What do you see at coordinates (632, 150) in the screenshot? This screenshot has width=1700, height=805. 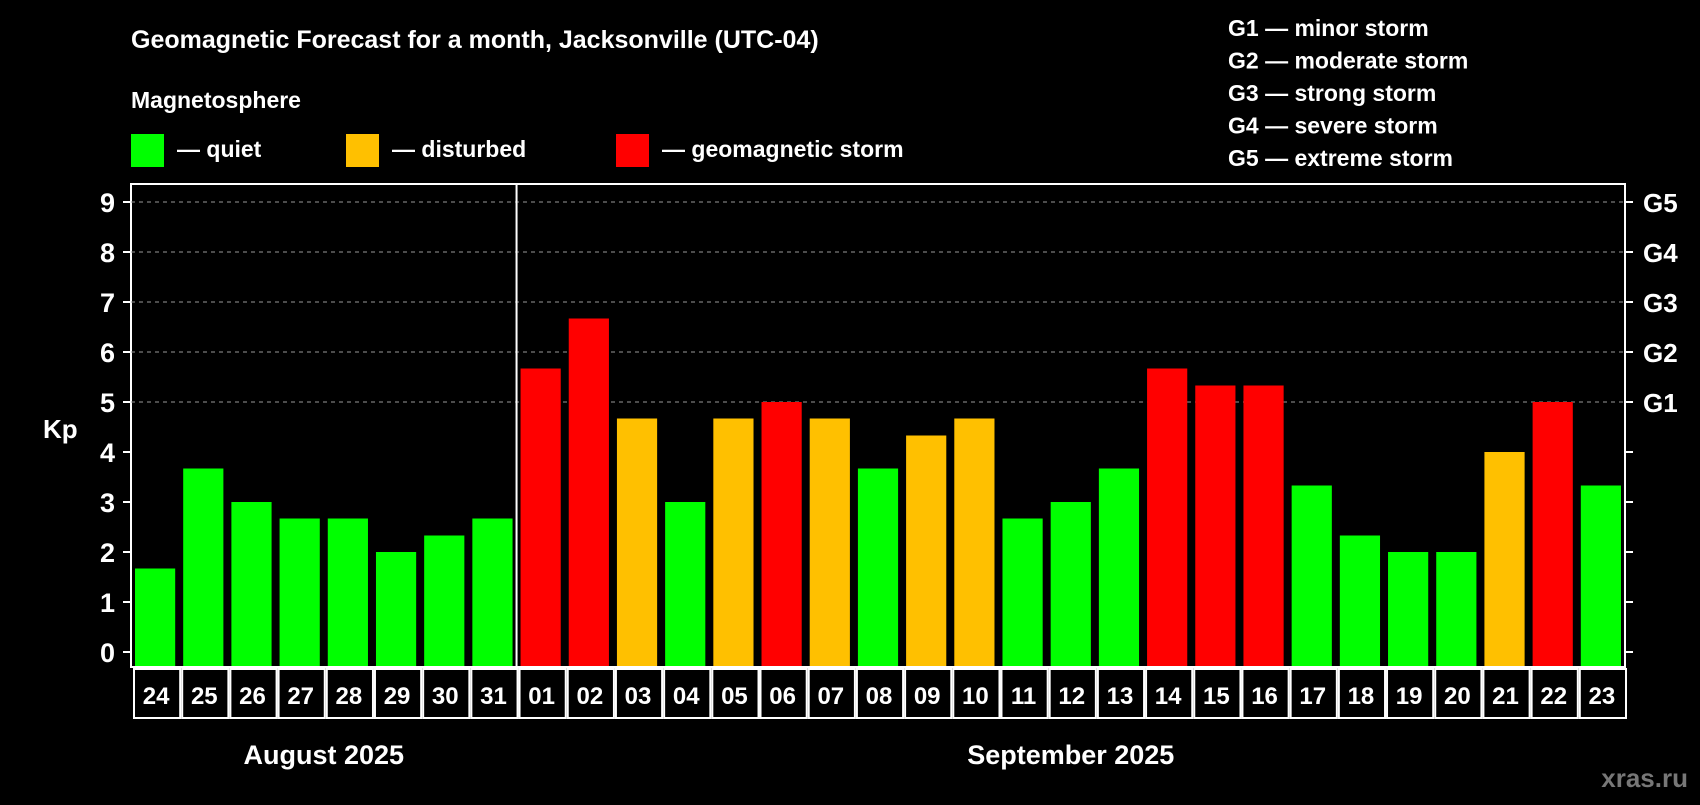 I see `legend-swatch-storm` at bounding box center [632, 150].